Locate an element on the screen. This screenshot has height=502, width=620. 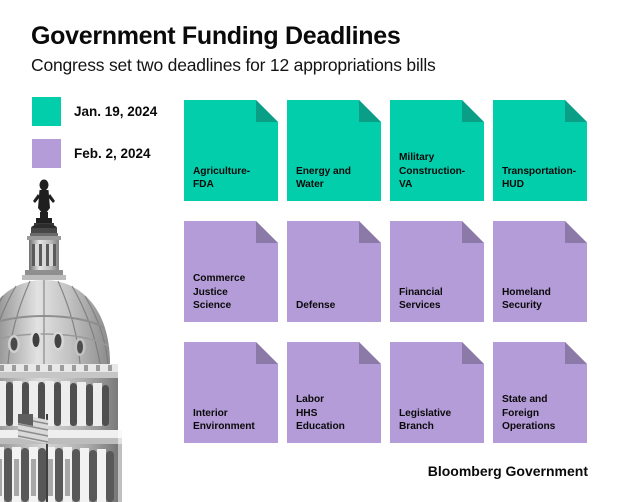
card-label: Transportation- HUD is located at coordinates (539, 178).